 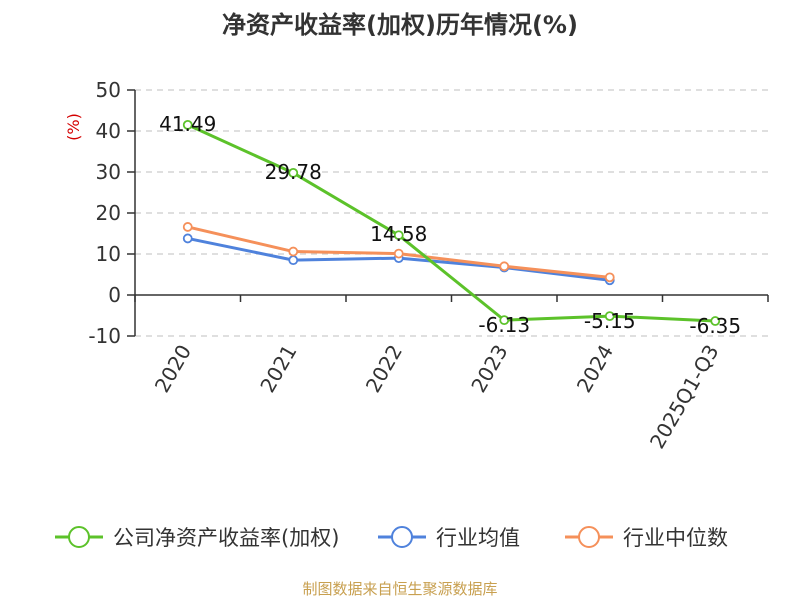 What do you see at coordinates (226, 538) in the screenshot?
I see `legend-label: 公司净资产收益率(加权)` at bounding box center [226, 538].